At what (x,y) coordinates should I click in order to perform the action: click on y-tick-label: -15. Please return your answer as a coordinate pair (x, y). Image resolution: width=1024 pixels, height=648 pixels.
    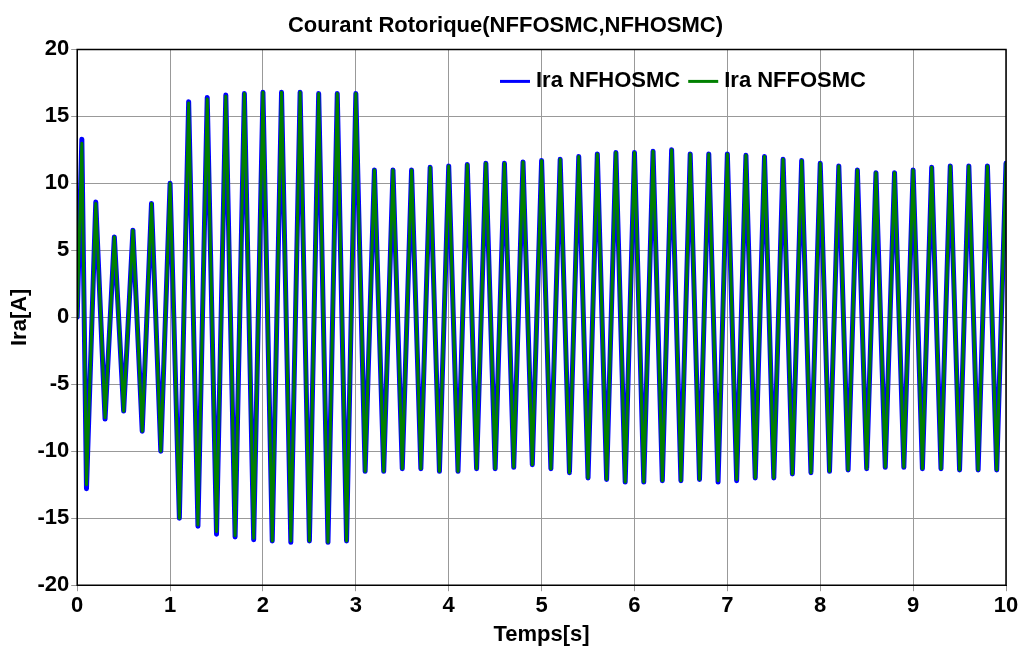
    Looking at the image, I should click on (53, 517).